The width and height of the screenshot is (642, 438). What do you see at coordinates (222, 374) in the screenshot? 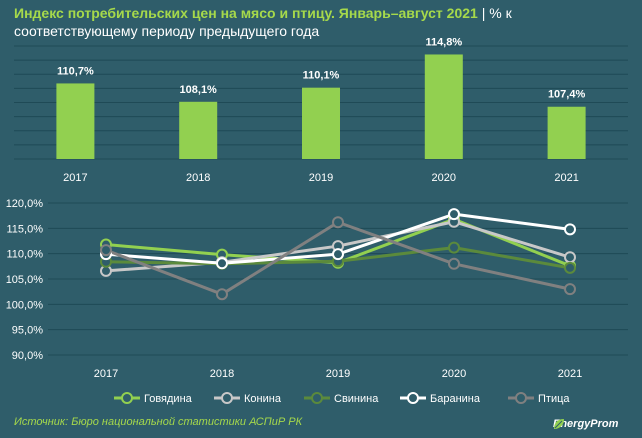
I see `x-tick-label: 2018` at bounding box center [222, 374].